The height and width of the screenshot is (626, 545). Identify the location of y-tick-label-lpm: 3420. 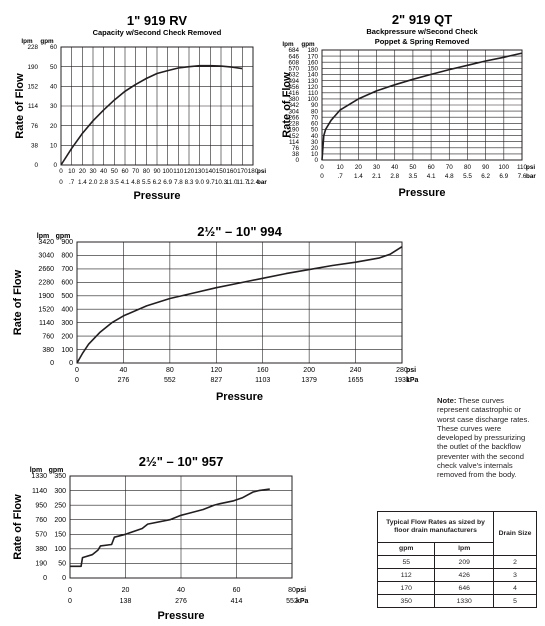
(46, 242).